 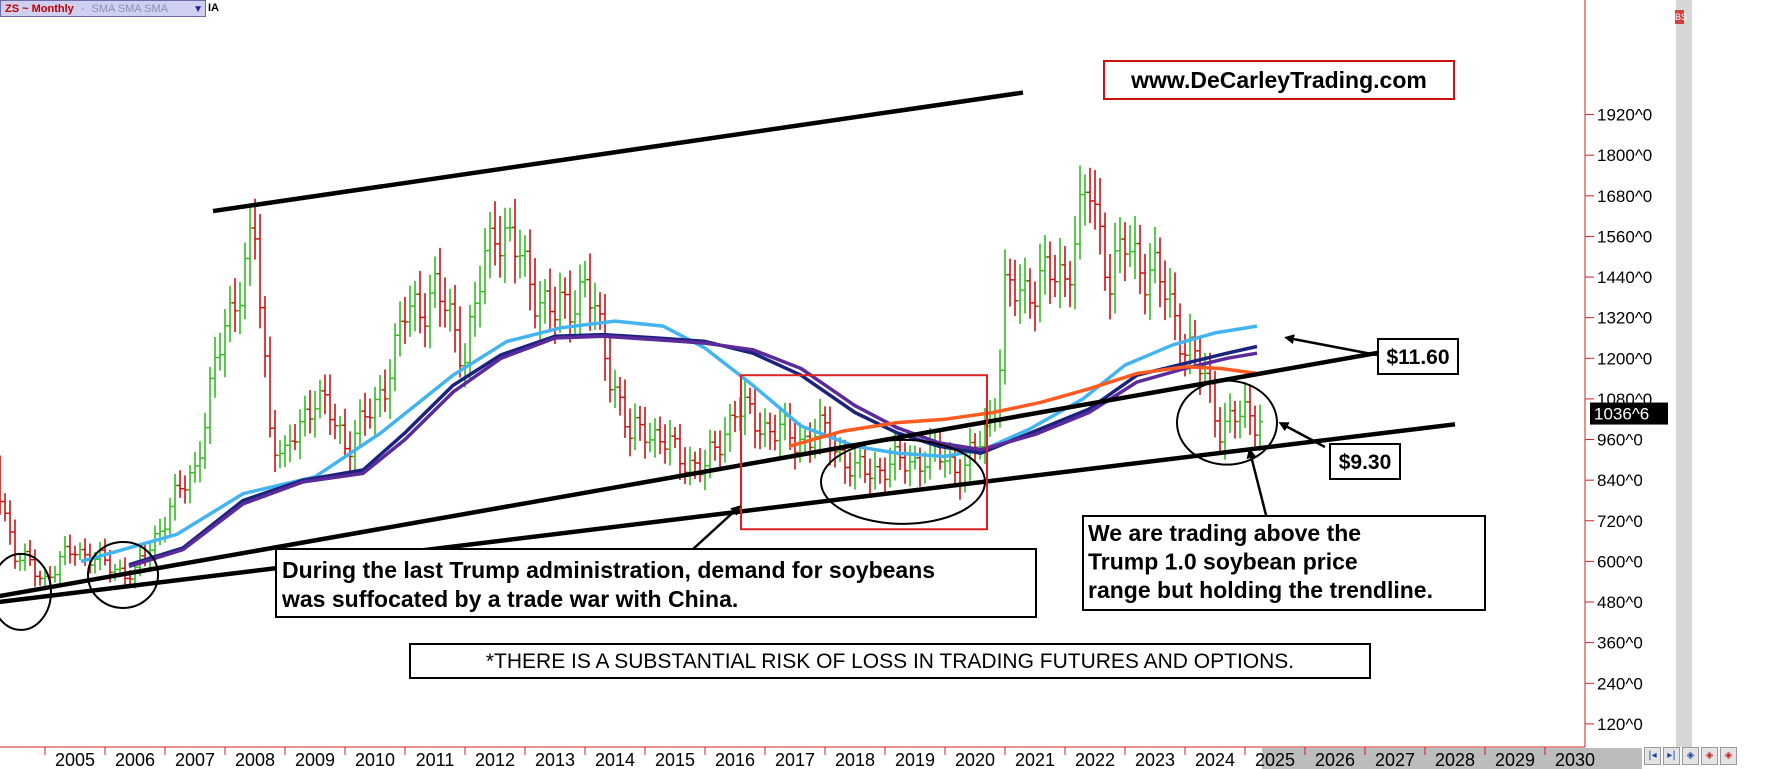 What do you see at coordinates (1215, 759) in the screenshot?
I see `x-tick-label: 2024` at bounding box center [1215, 759].